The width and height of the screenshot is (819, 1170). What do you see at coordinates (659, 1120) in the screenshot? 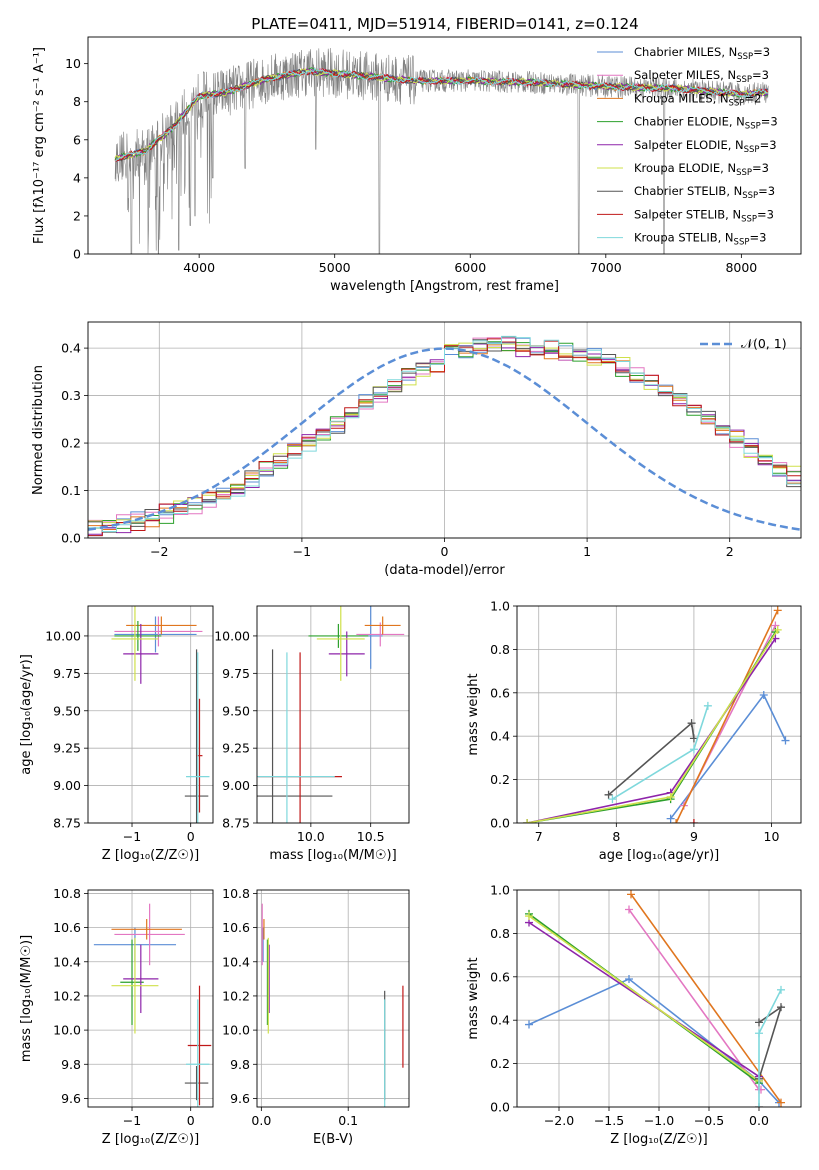
I see `x-tick-label: −1.0` at bounding box center [659, 1120].